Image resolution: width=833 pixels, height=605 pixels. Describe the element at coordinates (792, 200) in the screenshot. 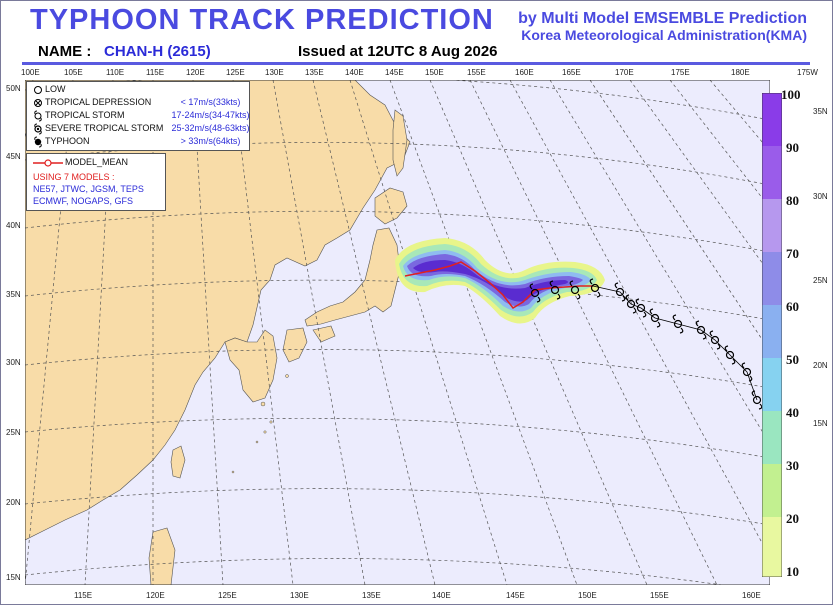

I see `scale-label: 80` at that location.